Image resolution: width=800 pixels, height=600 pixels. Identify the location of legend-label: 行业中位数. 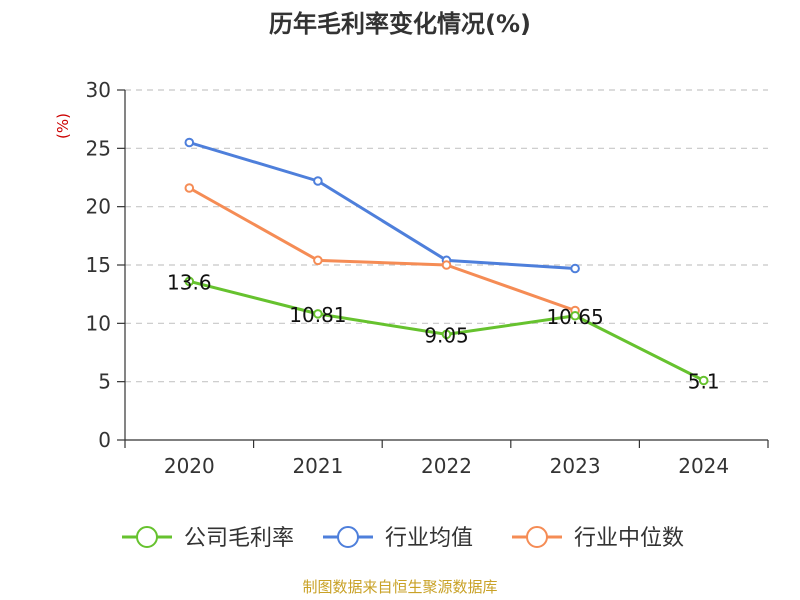
(629, 538).